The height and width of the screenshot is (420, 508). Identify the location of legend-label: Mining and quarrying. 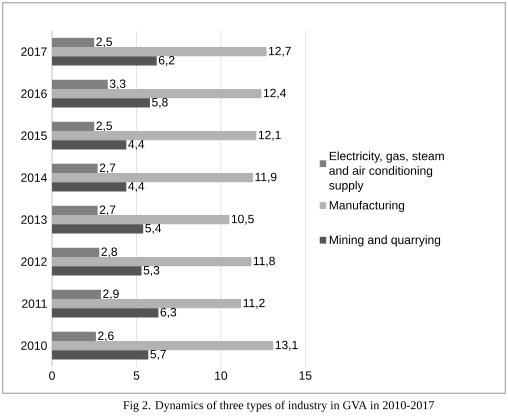
(385, 240).